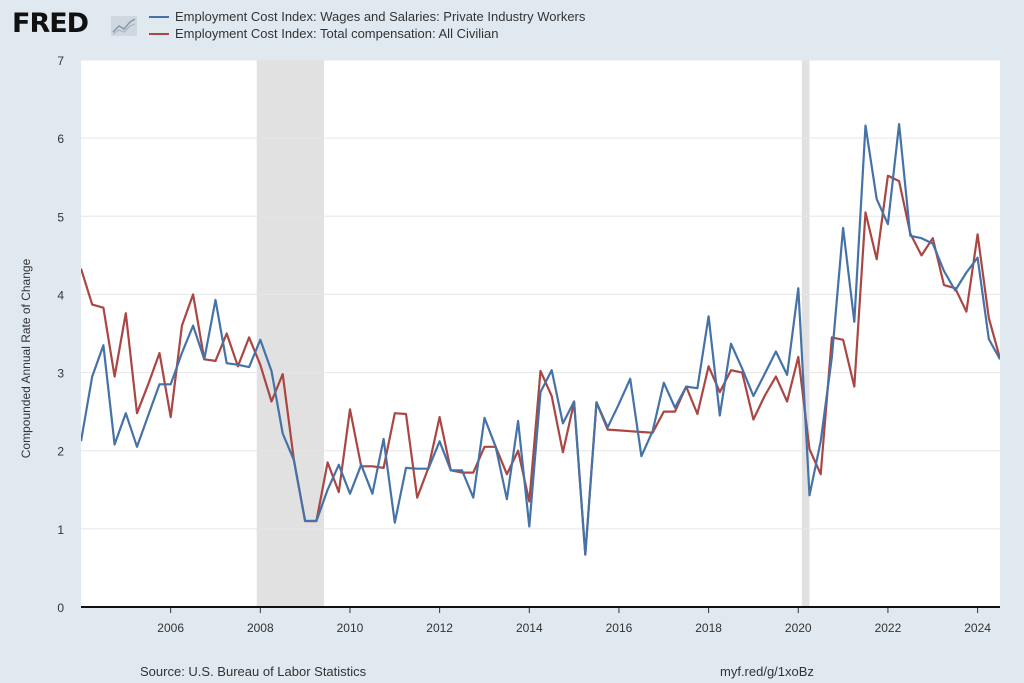  Describe the element at coordinates (767, 671) in the screenshot. I see `short-link: myf.red/g/1xoBz` at that location.